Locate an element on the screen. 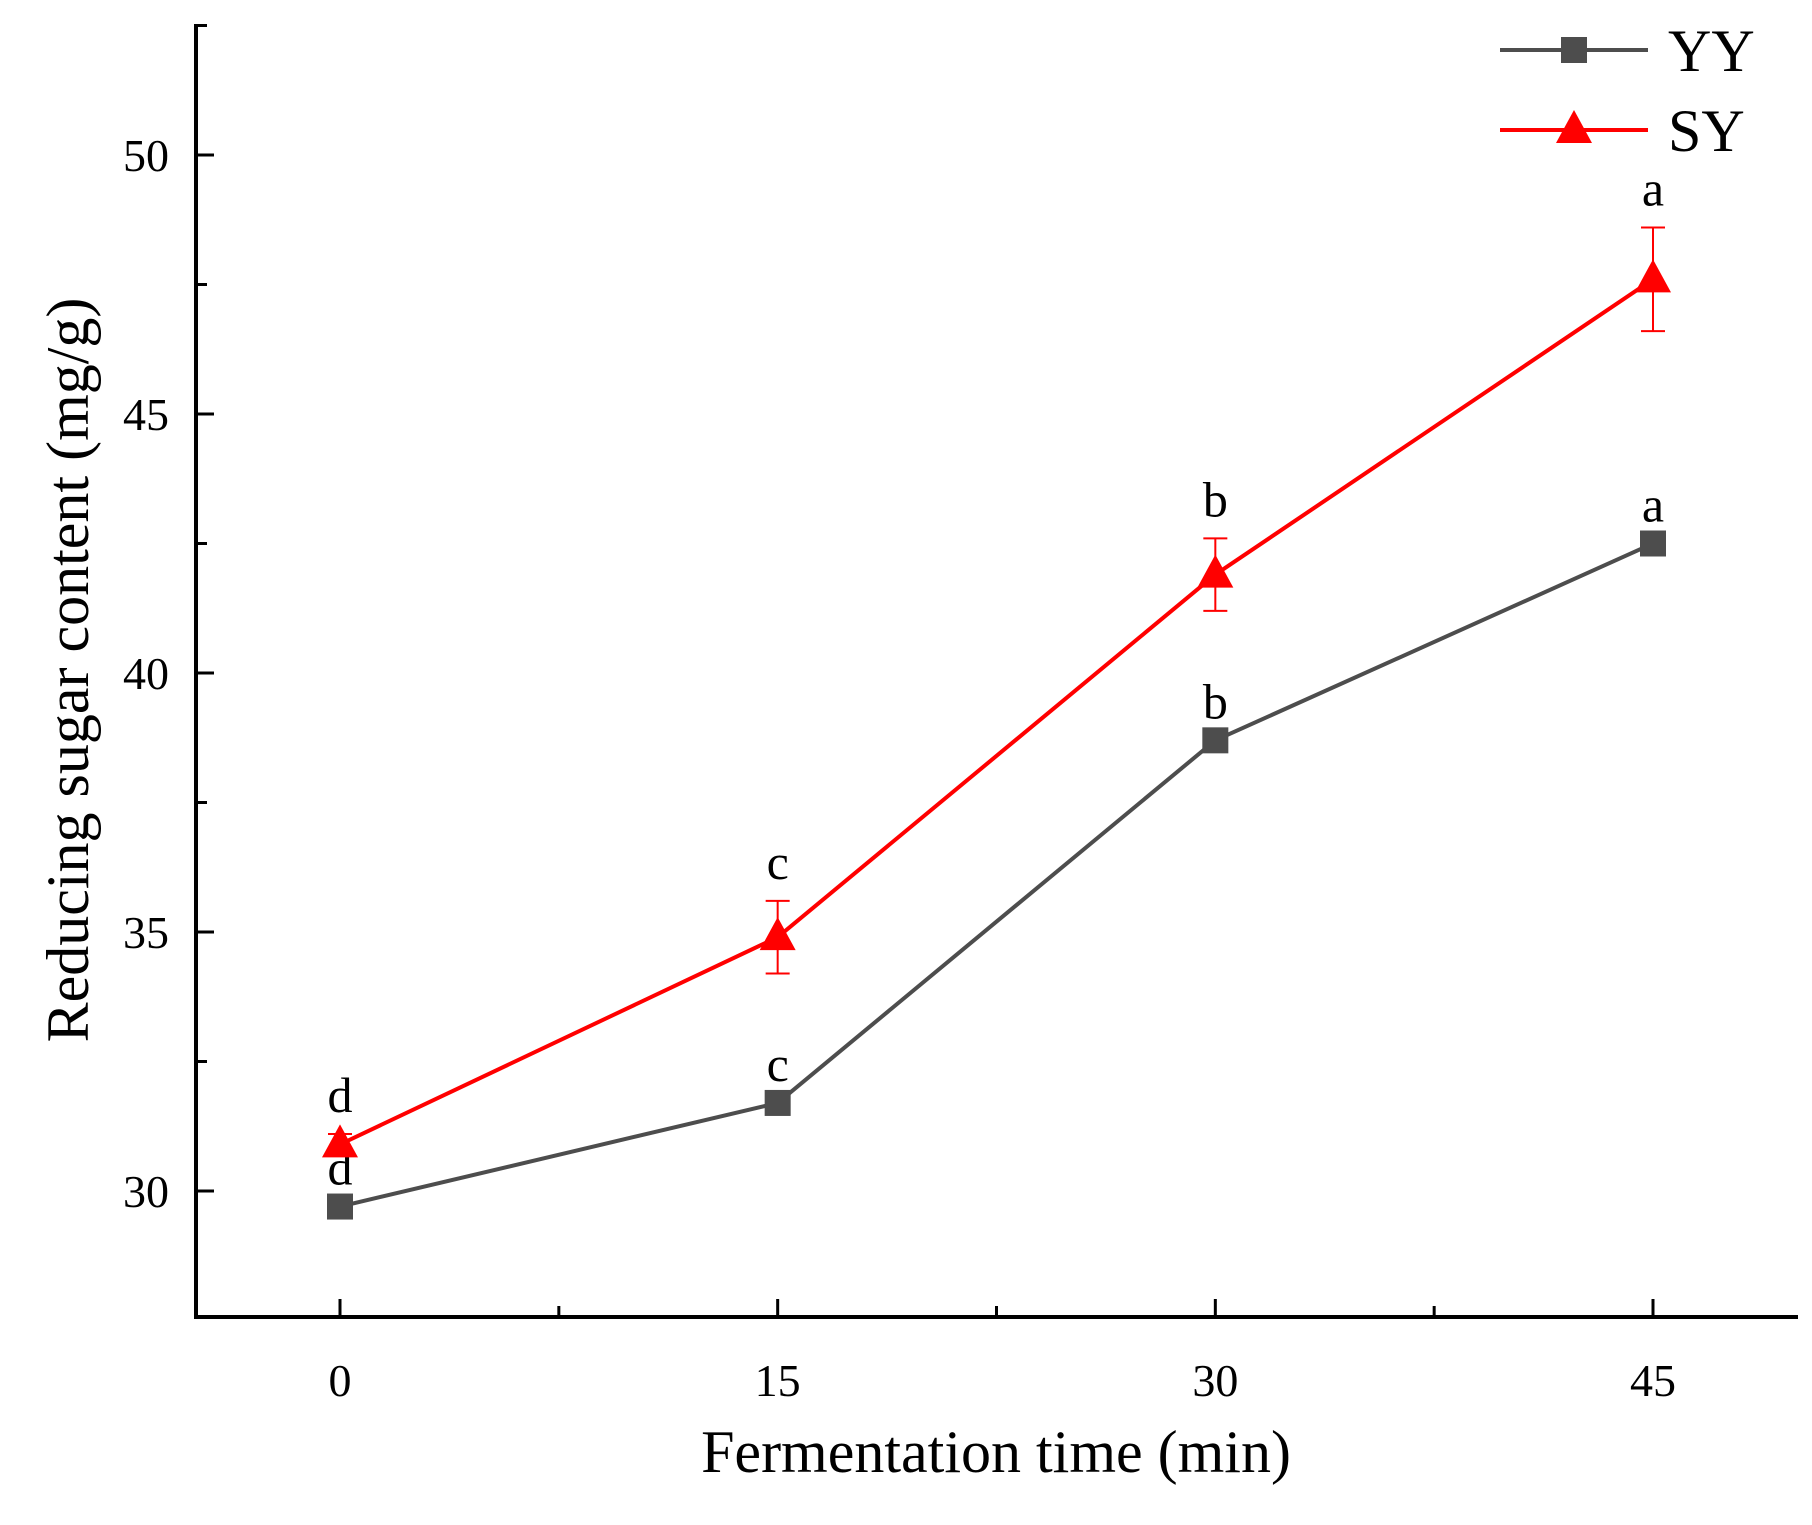 The image size is (1812, 1525). legend: YY SY is located at coordinates (1627, 91).